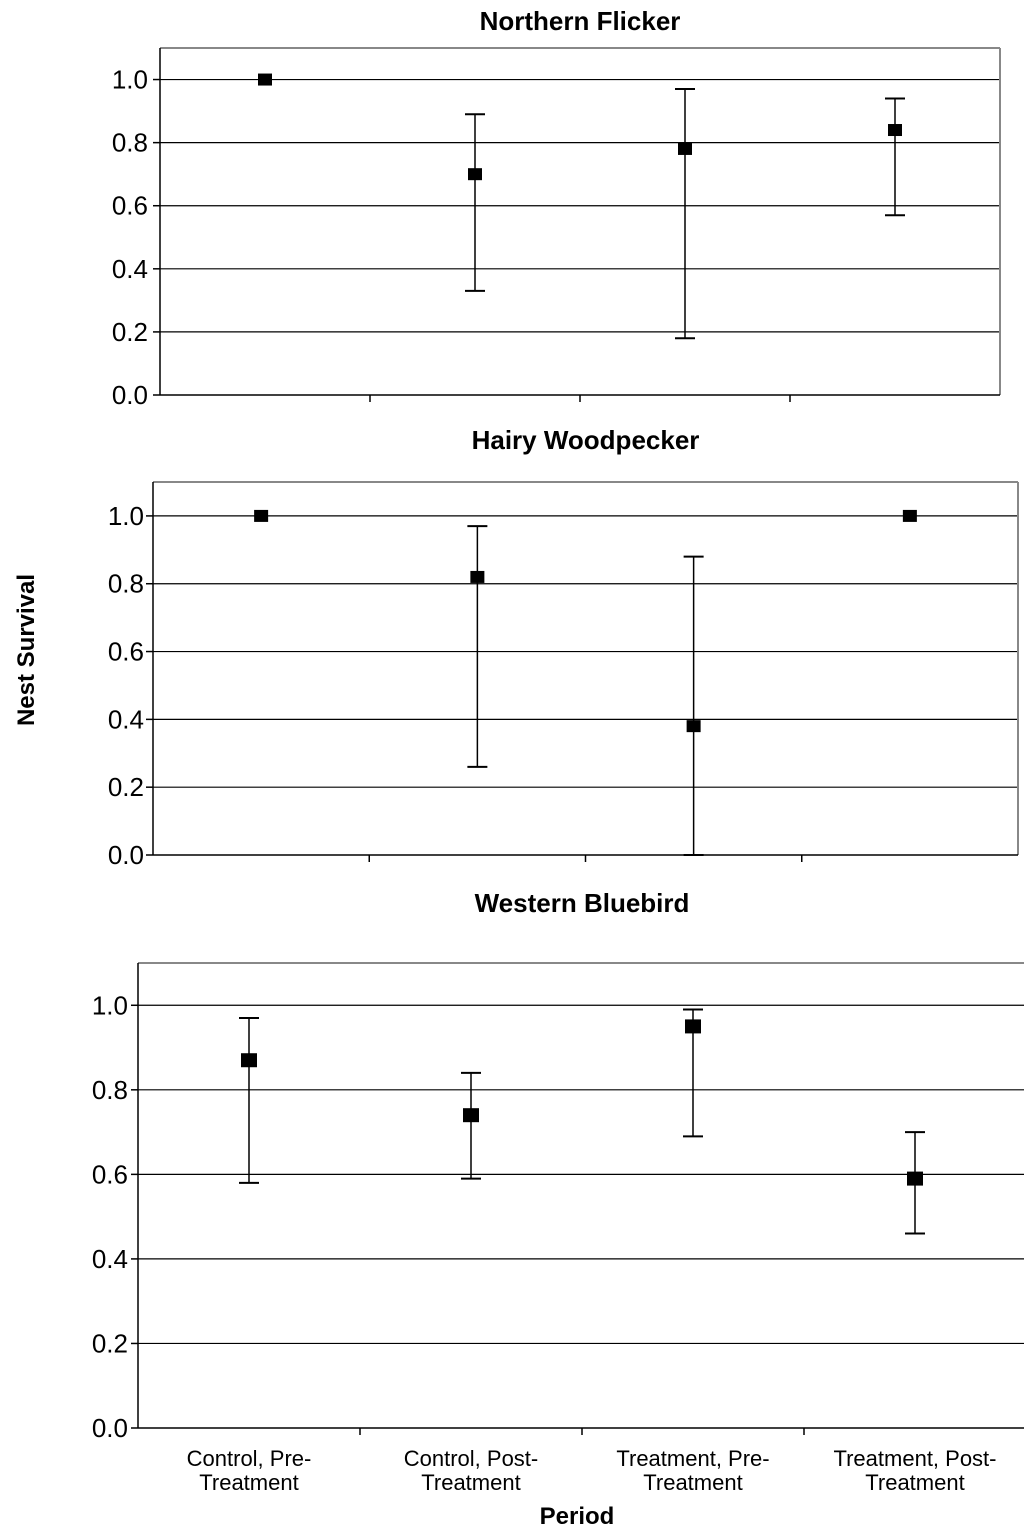 The image size is (1024, 1532). Describe the element at coordinates (692, 1458) in the screenshot. I see `x-category-label: Treatment, Pre-` at that location.